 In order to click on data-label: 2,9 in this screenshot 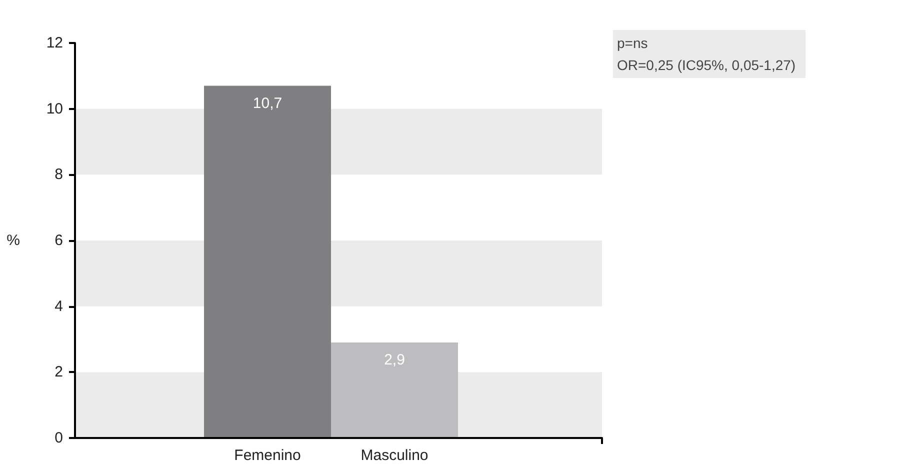, I will do `click(394, 360)`.